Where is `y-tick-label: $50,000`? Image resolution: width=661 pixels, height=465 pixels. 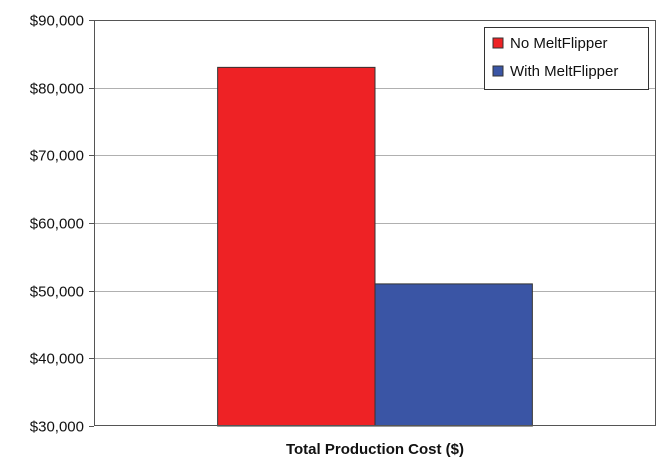 y-tick-label: $50,000 is located at coordinates (57, 292).